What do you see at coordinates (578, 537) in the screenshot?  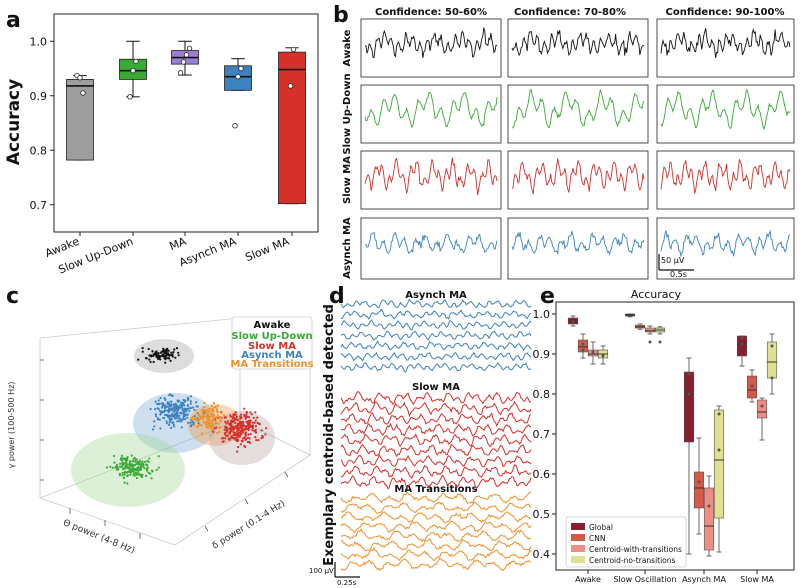 I see `e-legend-swatch-cnn` at bounding box center [578, 537].